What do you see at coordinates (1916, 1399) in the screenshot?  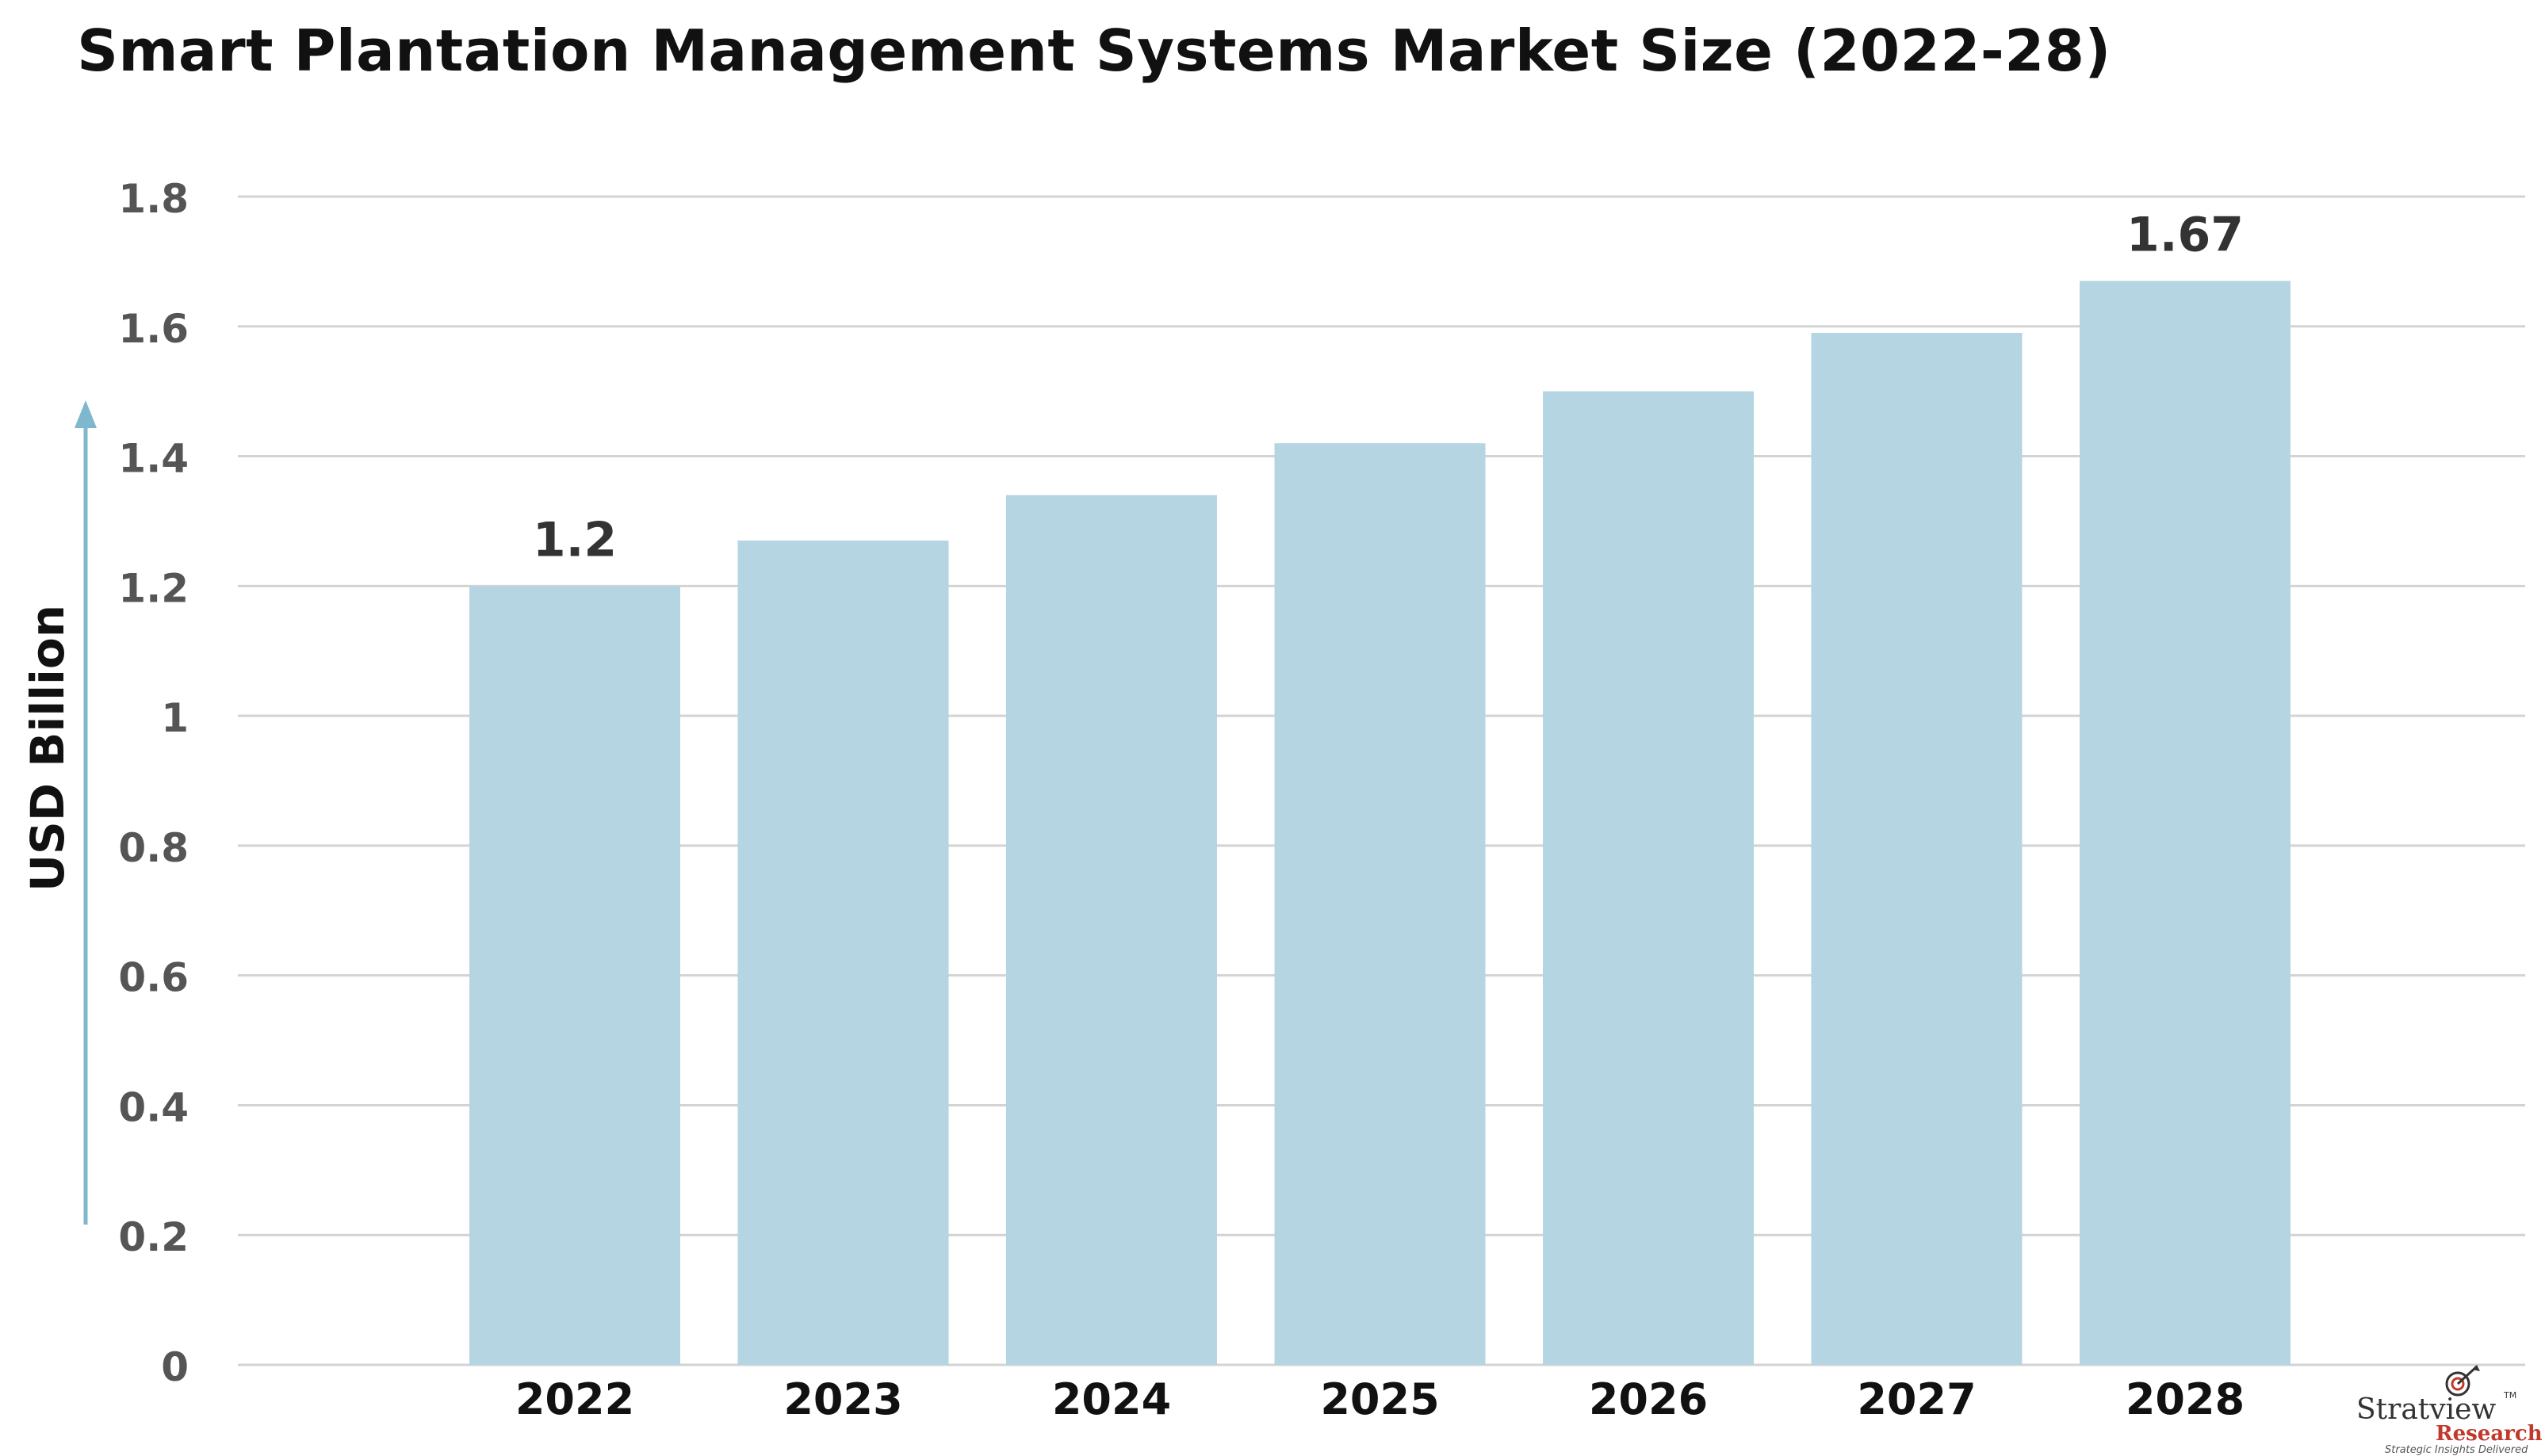 I see `x-tick-label: 2027` at bounding box center [1916, 1399].